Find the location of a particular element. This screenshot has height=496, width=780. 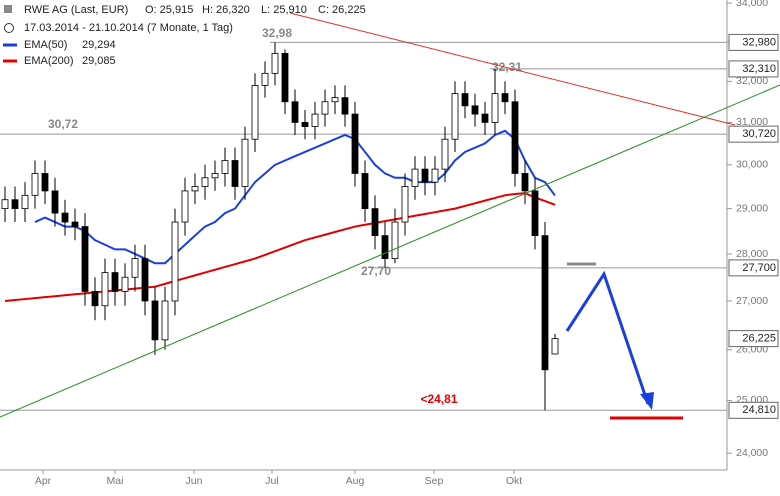

clock-icon is located at coordinates (9, 28).